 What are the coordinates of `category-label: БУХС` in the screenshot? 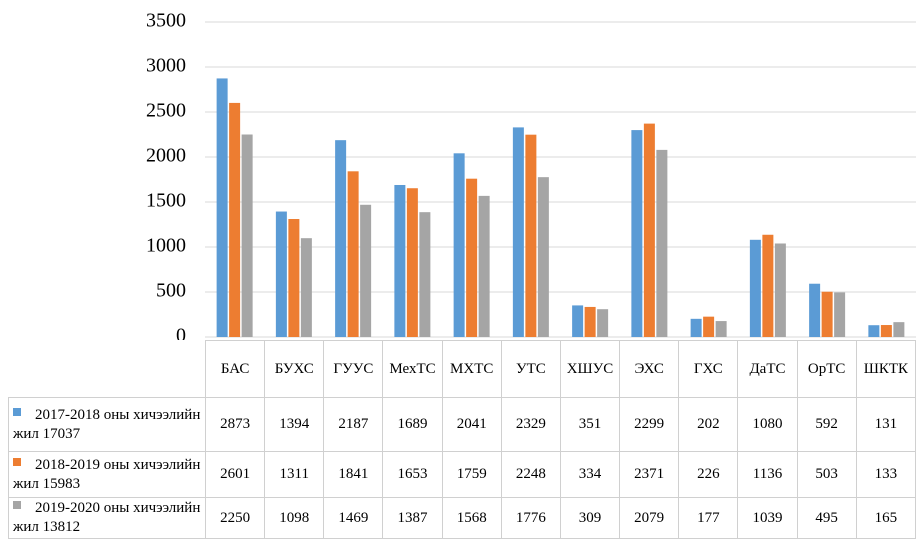 It's located at (294, 369).